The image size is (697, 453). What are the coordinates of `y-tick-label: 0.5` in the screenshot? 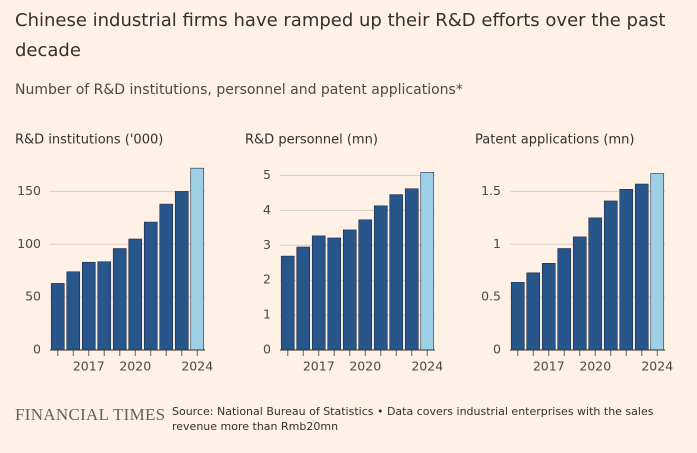 It's located at (491, 296).